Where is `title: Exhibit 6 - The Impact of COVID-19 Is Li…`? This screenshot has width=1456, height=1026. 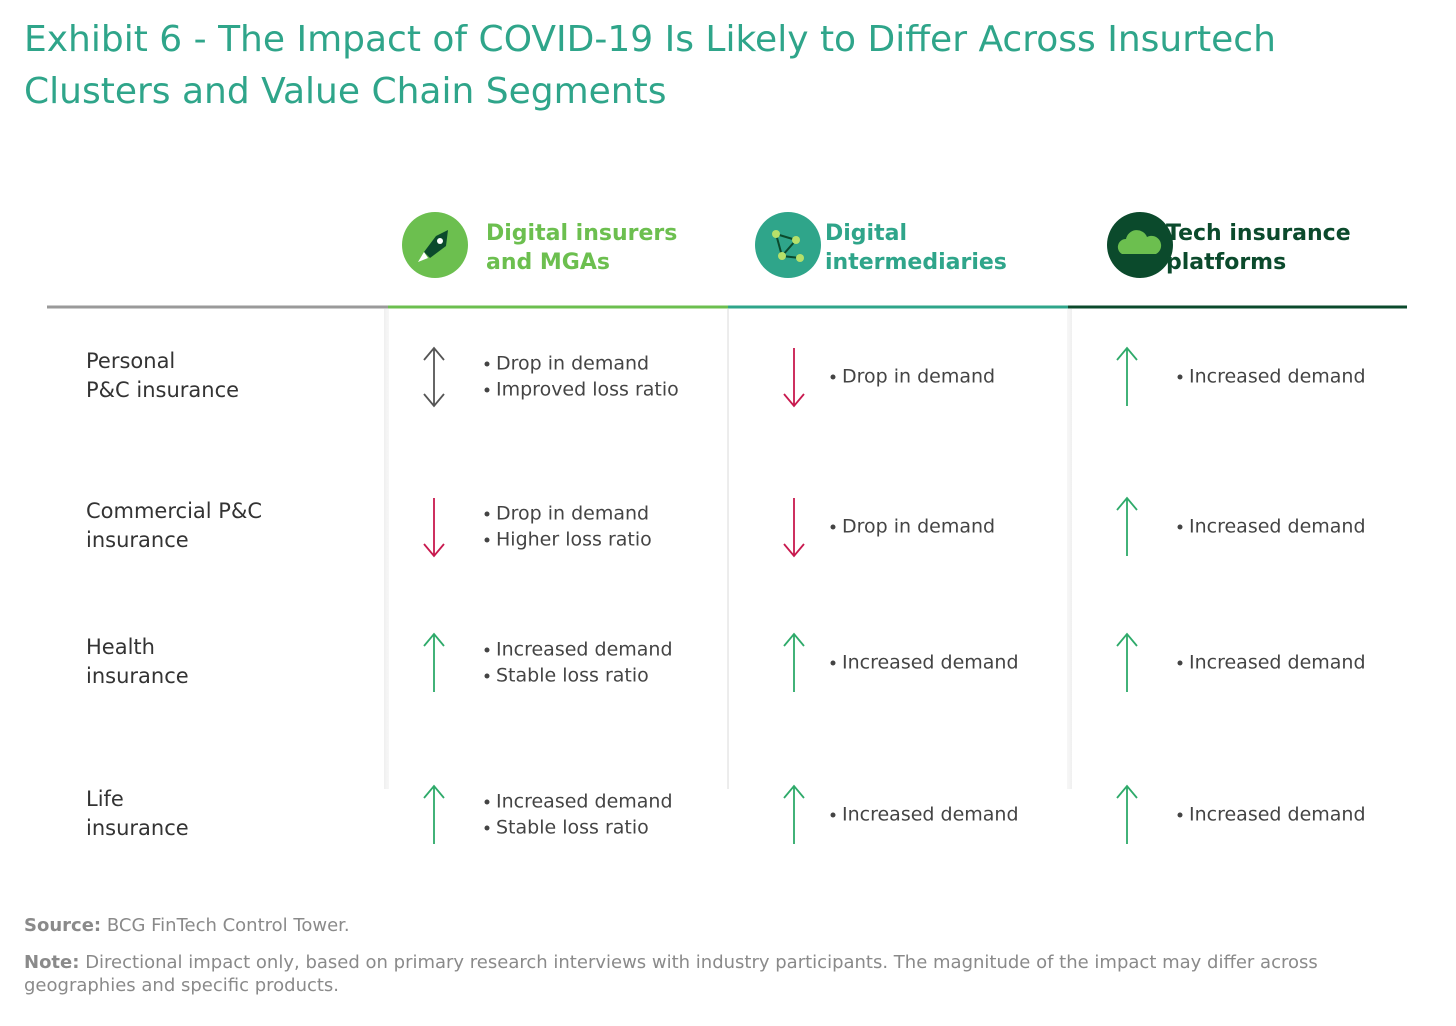
title: Exhibit 6 - The Impact of COVID-19 Is Li… is located at coordinates (650, 65).